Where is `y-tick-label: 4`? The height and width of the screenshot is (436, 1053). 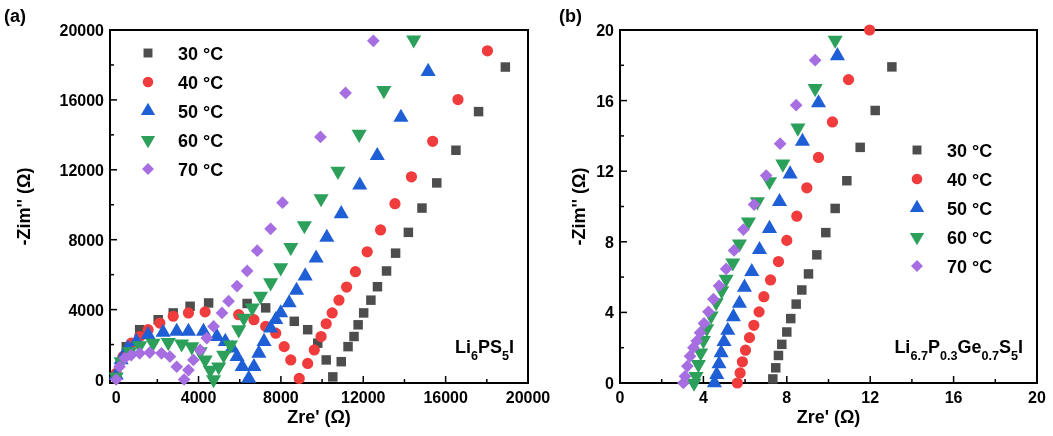
y-tick-label: 4 is located at coordinates (610, 313).